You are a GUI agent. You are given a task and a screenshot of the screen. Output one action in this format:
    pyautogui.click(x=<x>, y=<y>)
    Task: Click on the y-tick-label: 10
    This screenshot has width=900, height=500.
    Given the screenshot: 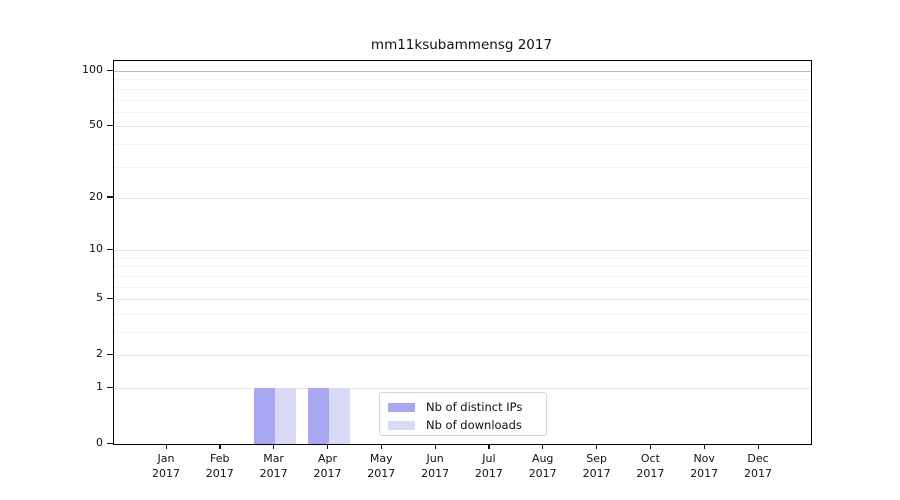 What is the action you would take?
    pyautogui.click(x=96, y=249)
    